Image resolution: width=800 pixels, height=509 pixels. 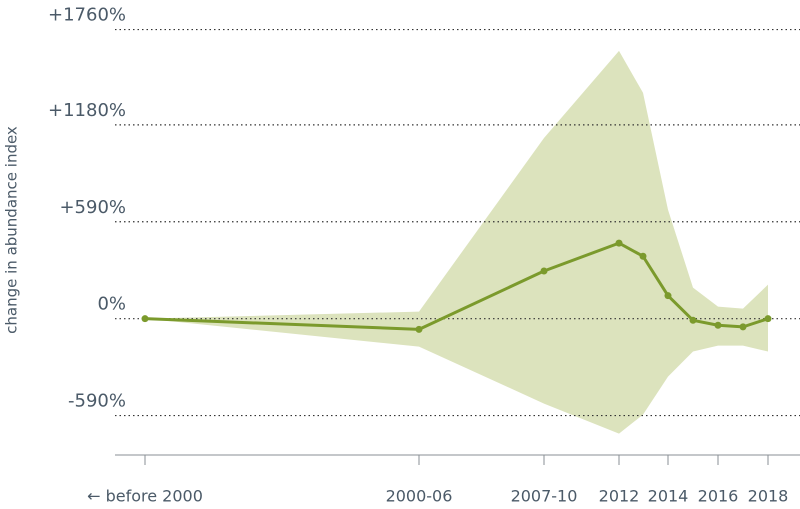 What do you see at coordinates (12, 230) in the screenshot?
I see `y-axis-label: change in abundance index` at bounding box center [12, 230].